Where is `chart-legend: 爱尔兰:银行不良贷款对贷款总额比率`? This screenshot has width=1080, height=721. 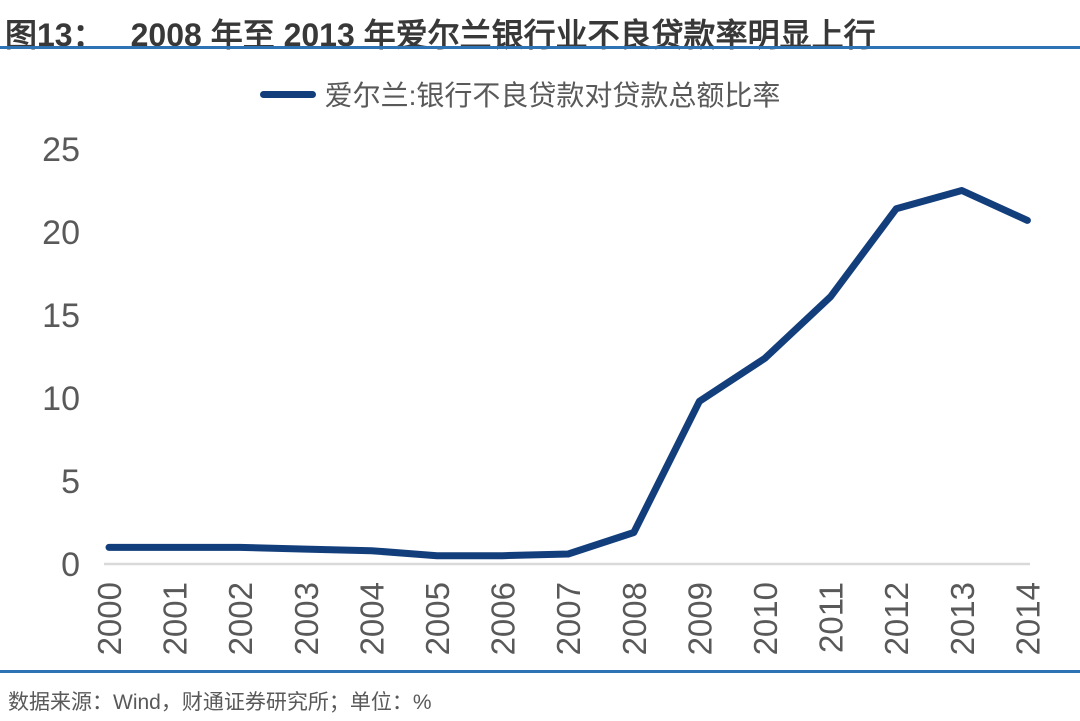 chart-legend: 爱尔兰:银行不良贷款对贷款总额比率 is located at coordinates (520, 94).